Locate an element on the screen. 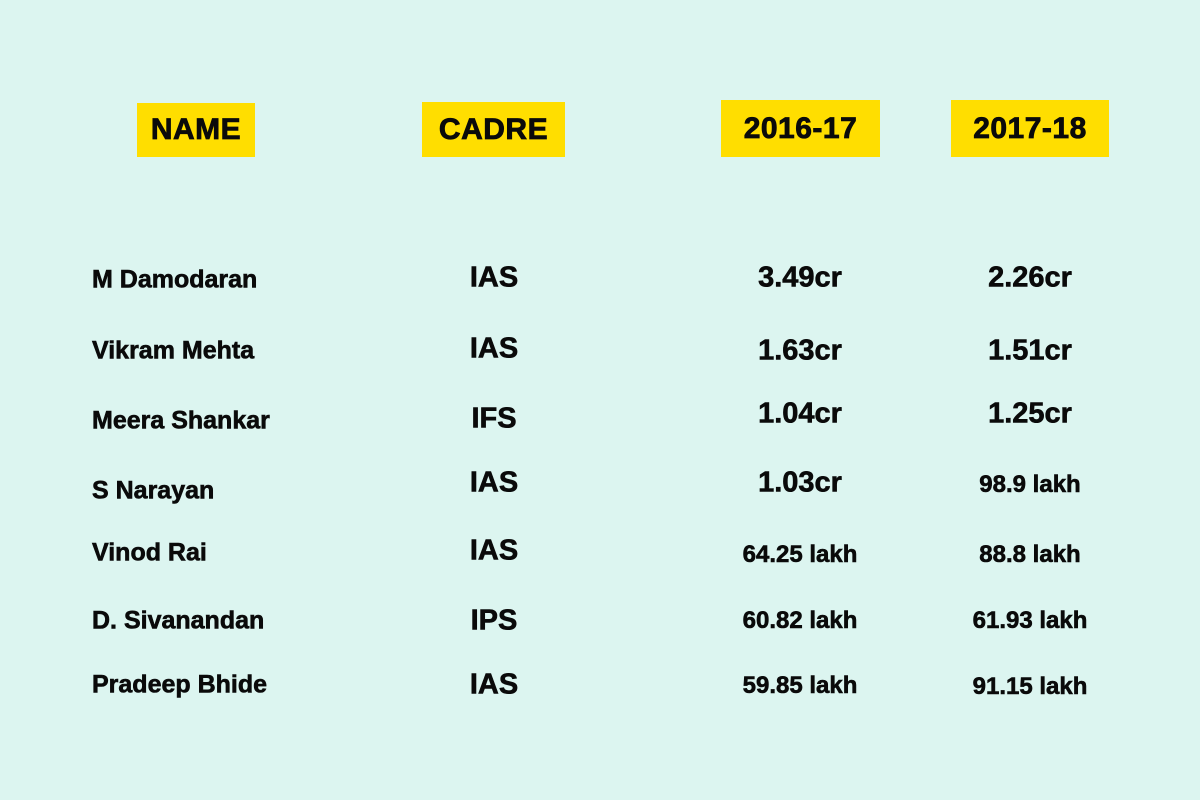 This screenshot has height=800, width=1200. value-2017-18: 98.9 lakh is located at coordinates (1030, 485).